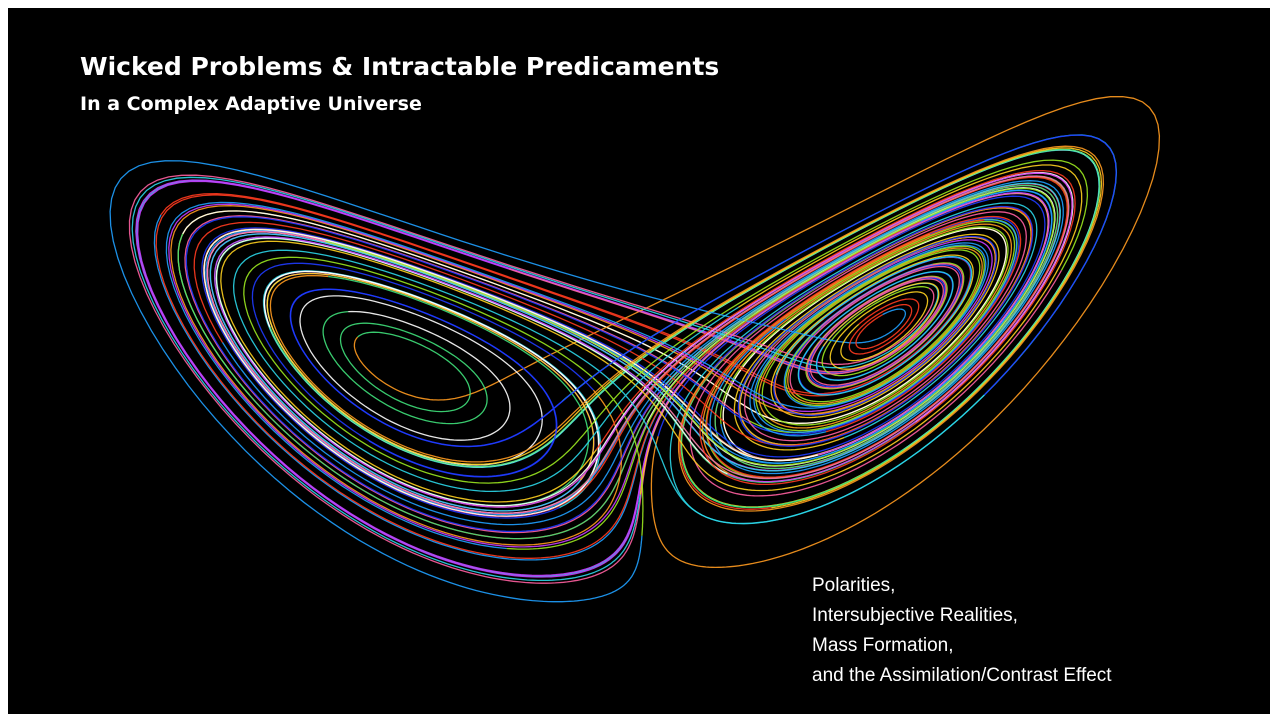 Image resolution: width=1278 pixels, height=722 pixels. What do you see at coordinates (962, 675) in the screenshot?
I see `caption-line: and the Assimilation/Contrast Effect` at bounding box center [962, 675].